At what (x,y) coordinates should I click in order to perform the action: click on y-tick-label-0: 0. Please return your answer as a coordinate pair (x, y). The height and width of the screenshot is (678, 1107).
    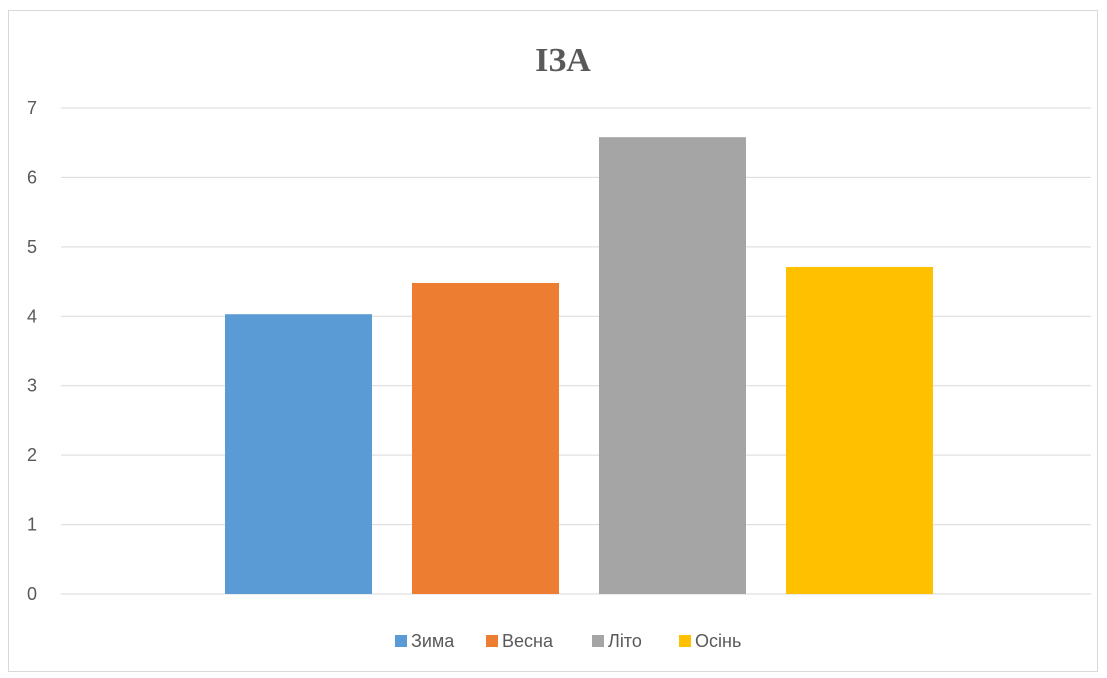
    Looking at the image, I should click on (32, 594).